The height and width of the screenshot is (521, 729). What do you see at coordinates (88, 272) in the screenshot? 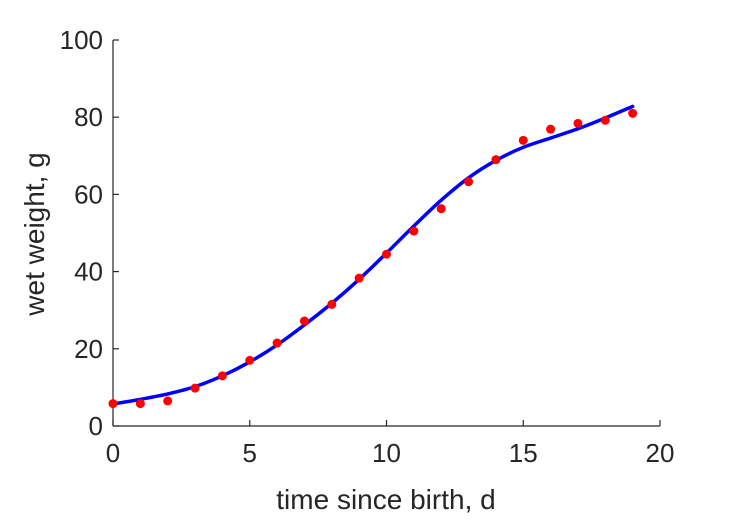
I see `y-tick-label: 40` at bounding box center [88, 272].